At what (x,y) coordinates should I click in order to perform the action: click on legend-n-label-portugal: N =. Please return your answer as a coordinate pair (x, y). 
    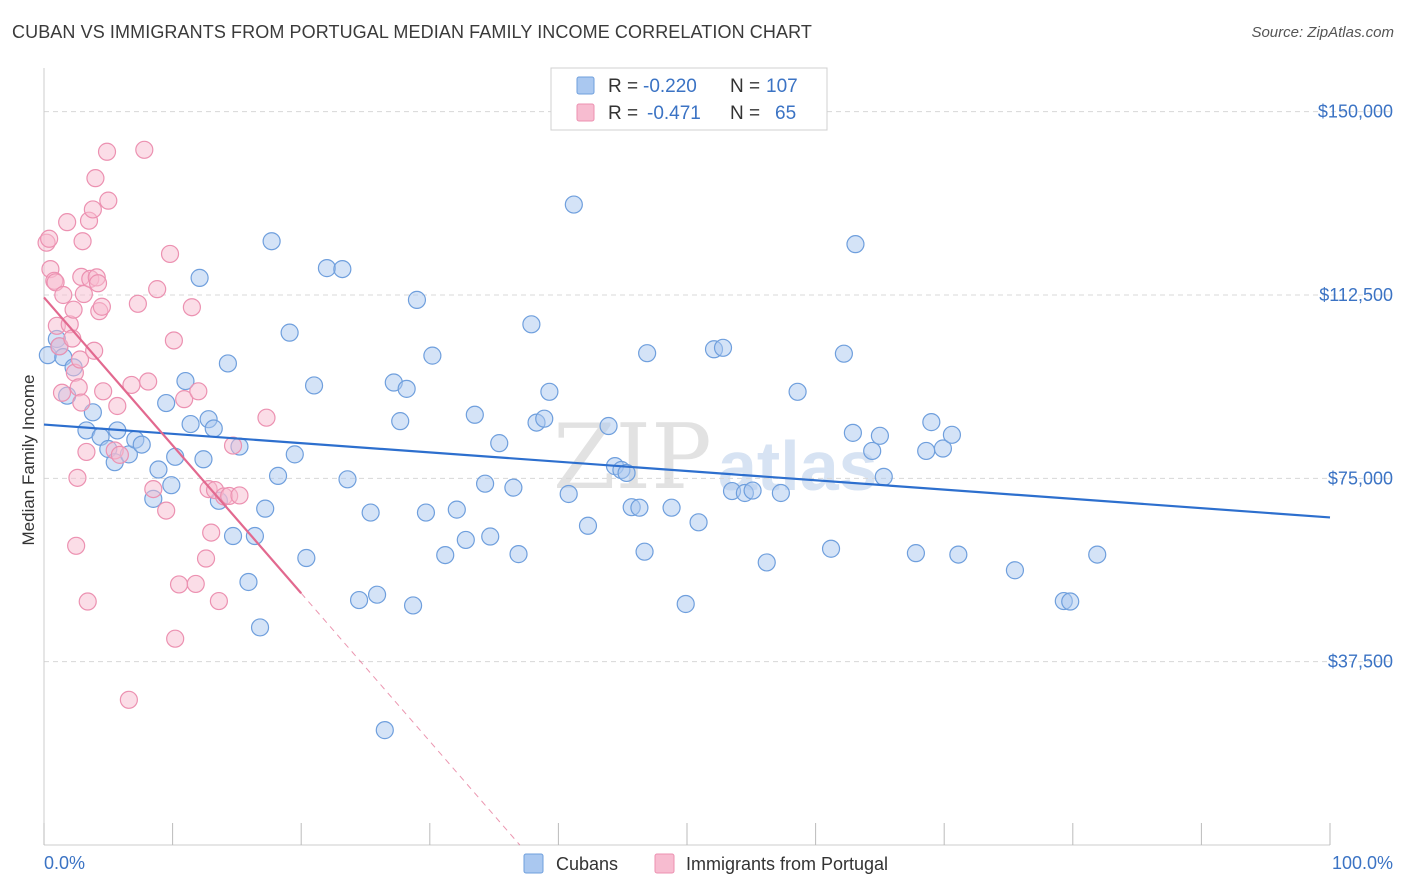
    Looking at the image, I should click on (745, 113).